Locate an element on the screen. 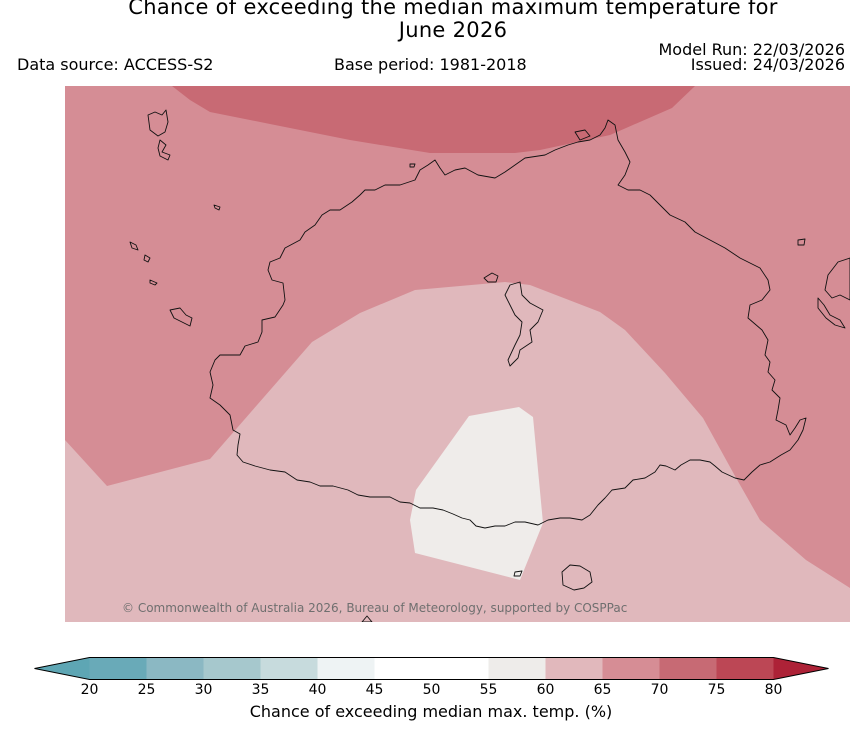 The image size is (862, 747). colorbar-tick-label: 75 is located at coordinates (716, 690).